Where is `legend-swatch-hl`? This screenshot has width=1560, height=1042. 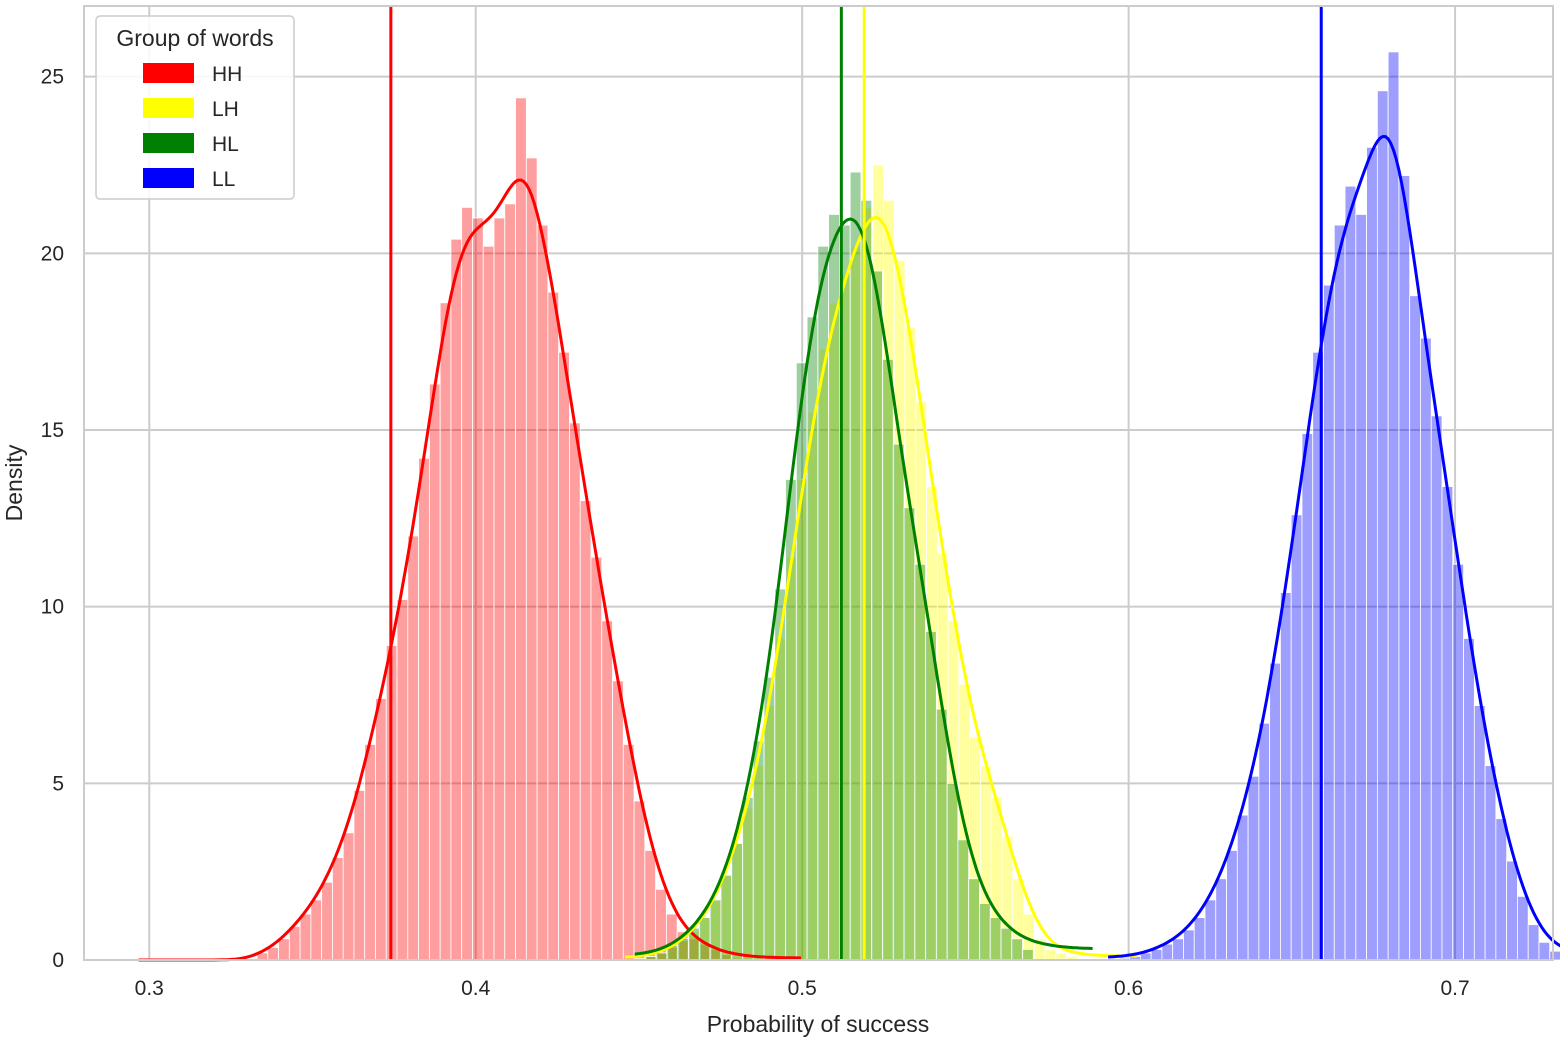 legend-swatch-hl is located at coordinates (168, 143).